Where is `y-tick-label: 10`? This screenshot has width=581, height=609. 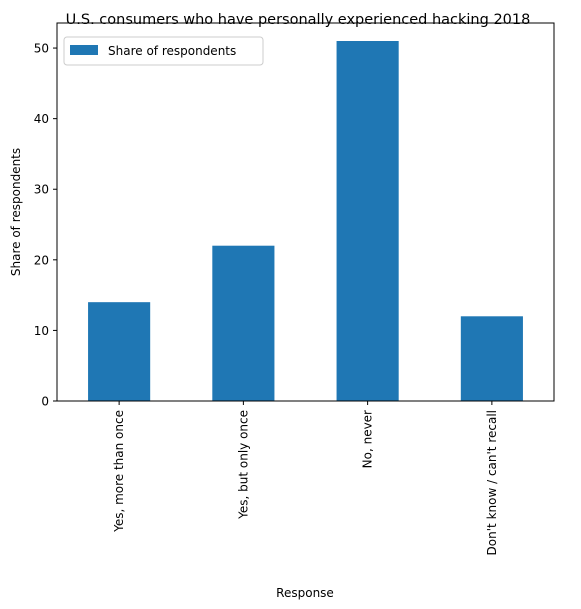 y-tick-label: 10 is located at coordinates (41, 331).